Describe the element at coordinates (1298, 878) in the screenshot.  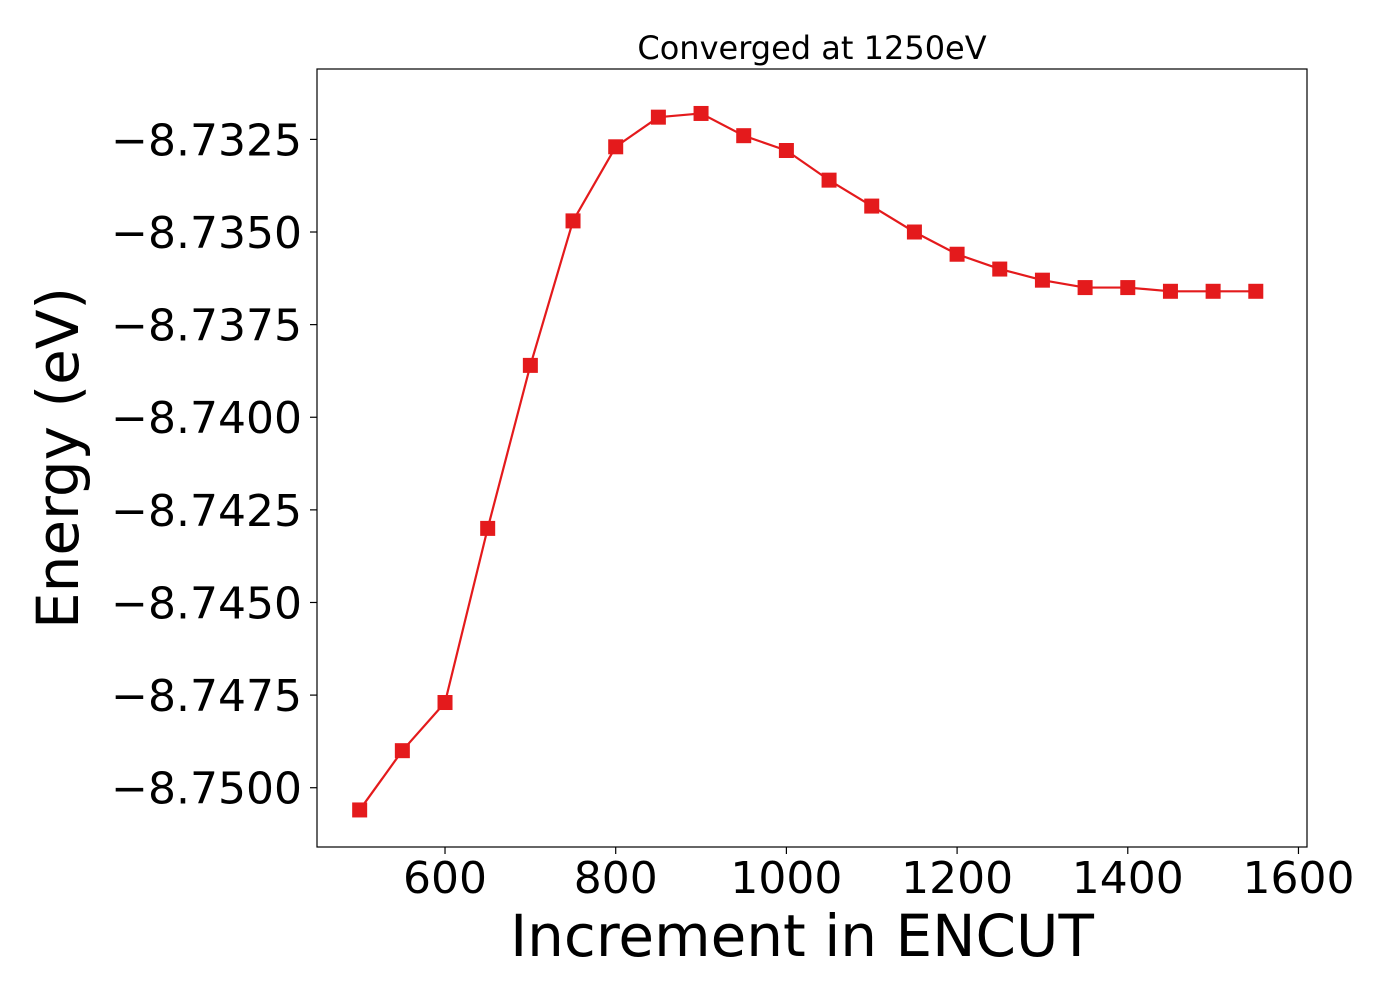
I see `x-tick-label: 1600` at that location.